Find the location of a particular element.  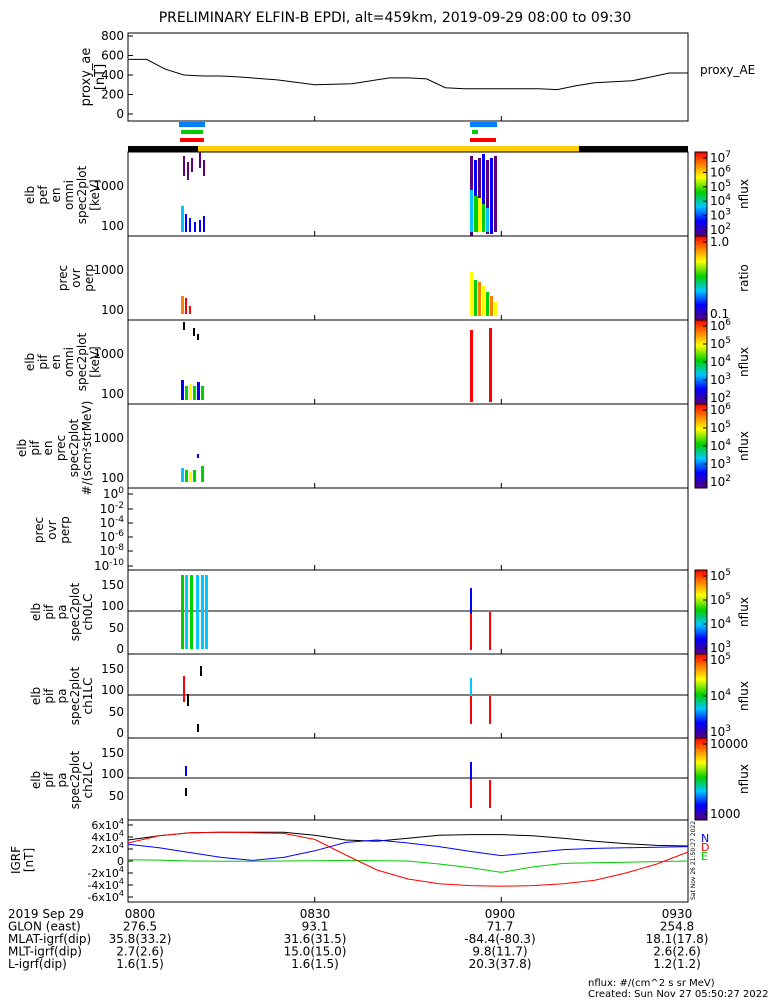

igrf-ytick-label: -6x10⁴ is located at coordinates (105, 896).